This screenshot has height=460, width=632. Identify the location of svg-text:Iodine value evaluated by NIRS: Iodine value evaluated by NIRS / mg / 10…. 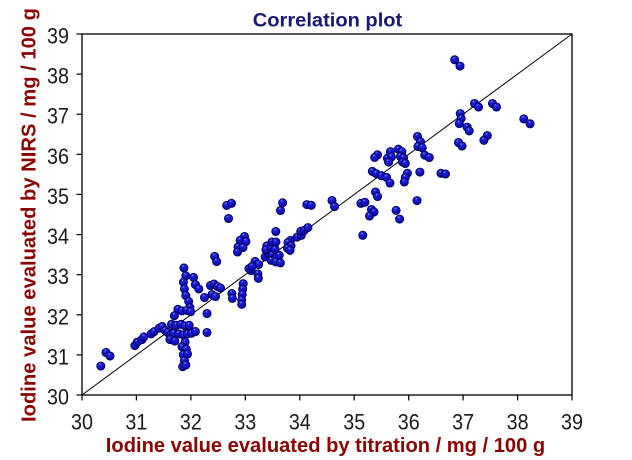
(30, 215).